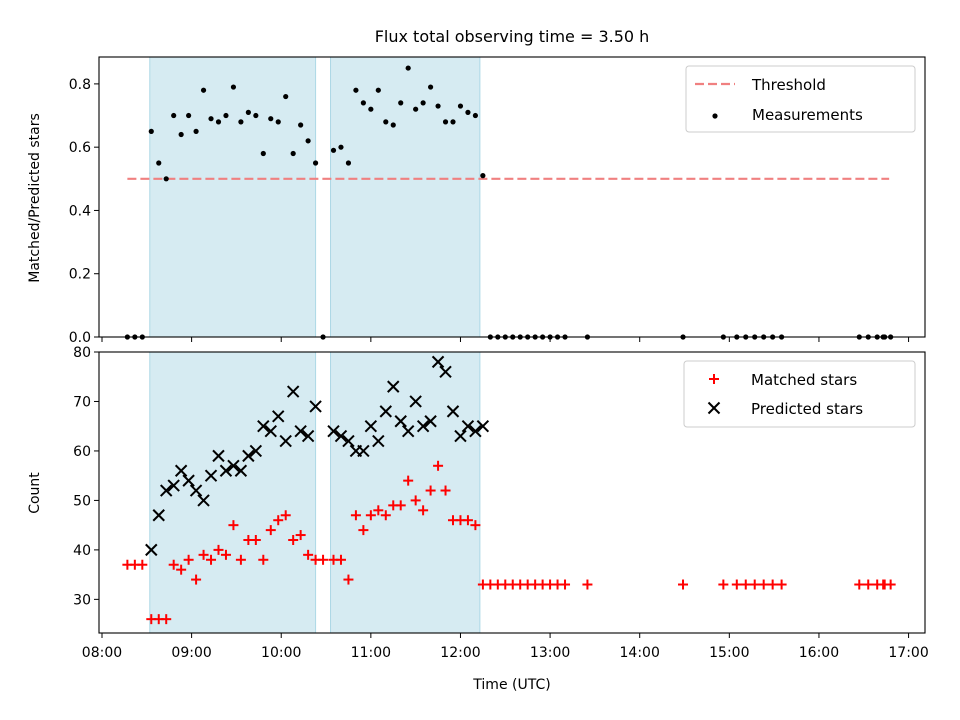 Image resolution: width=960 pixels, height=720 pixels. What do you see at coordinates (512, 36) in the screenshot?
I see `chart-title: Flux total observing time = 3.50 h` at bounding box center [512, 36].